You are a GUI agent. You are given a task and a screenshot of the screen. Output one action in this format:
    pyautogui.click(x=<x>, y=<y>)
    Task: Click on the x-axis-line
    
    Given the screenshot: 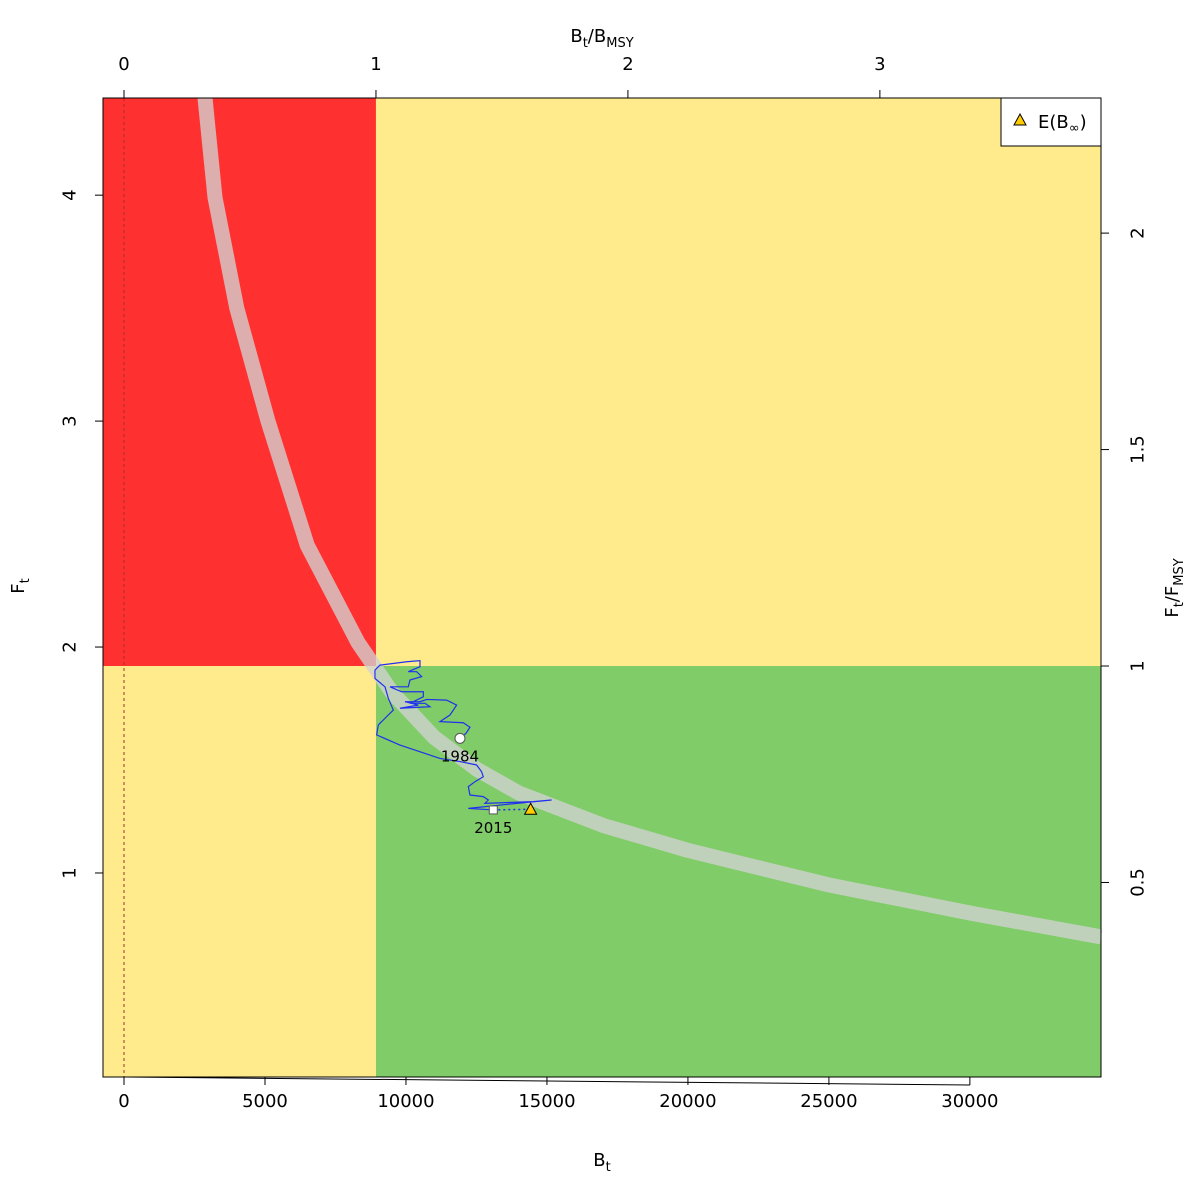 What is the action you would take?
    pyautogui.click(x=547, y=1081)
    